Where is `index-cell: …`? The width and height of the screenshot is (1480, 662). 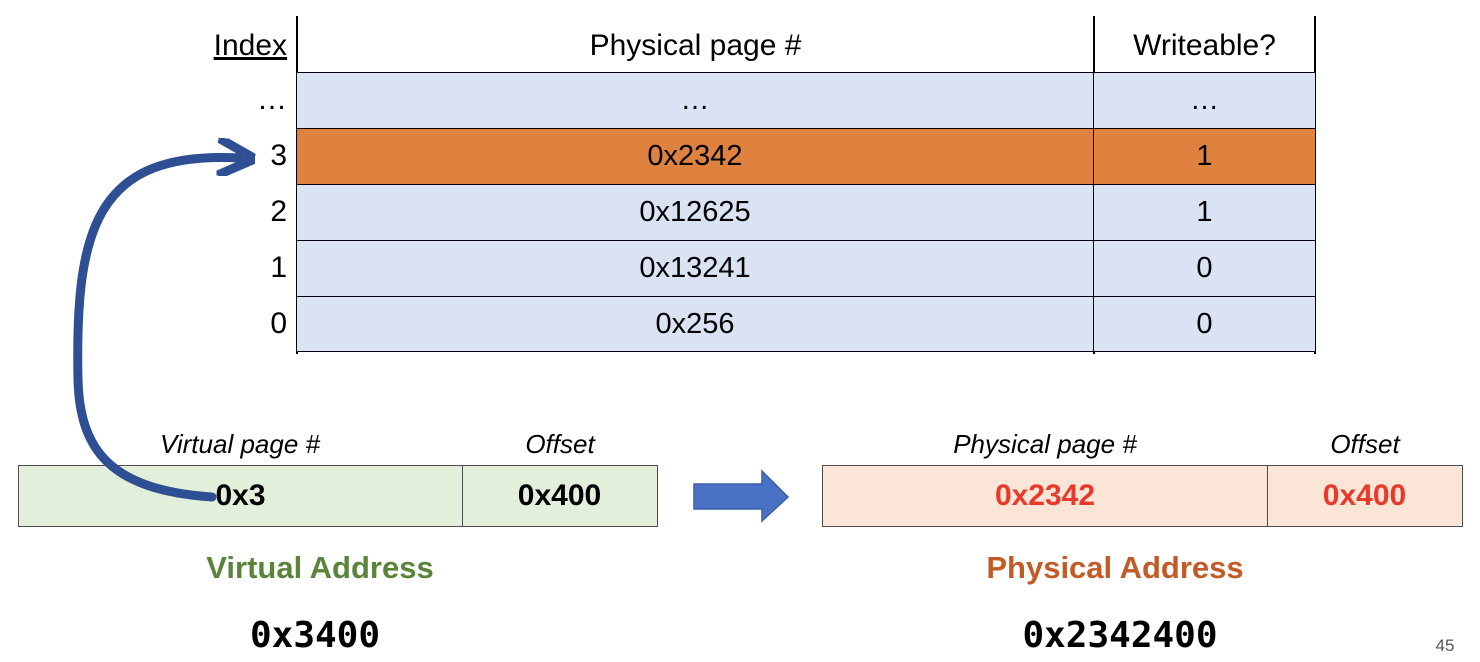
index-cell: … is located at coordinates (272, 99).